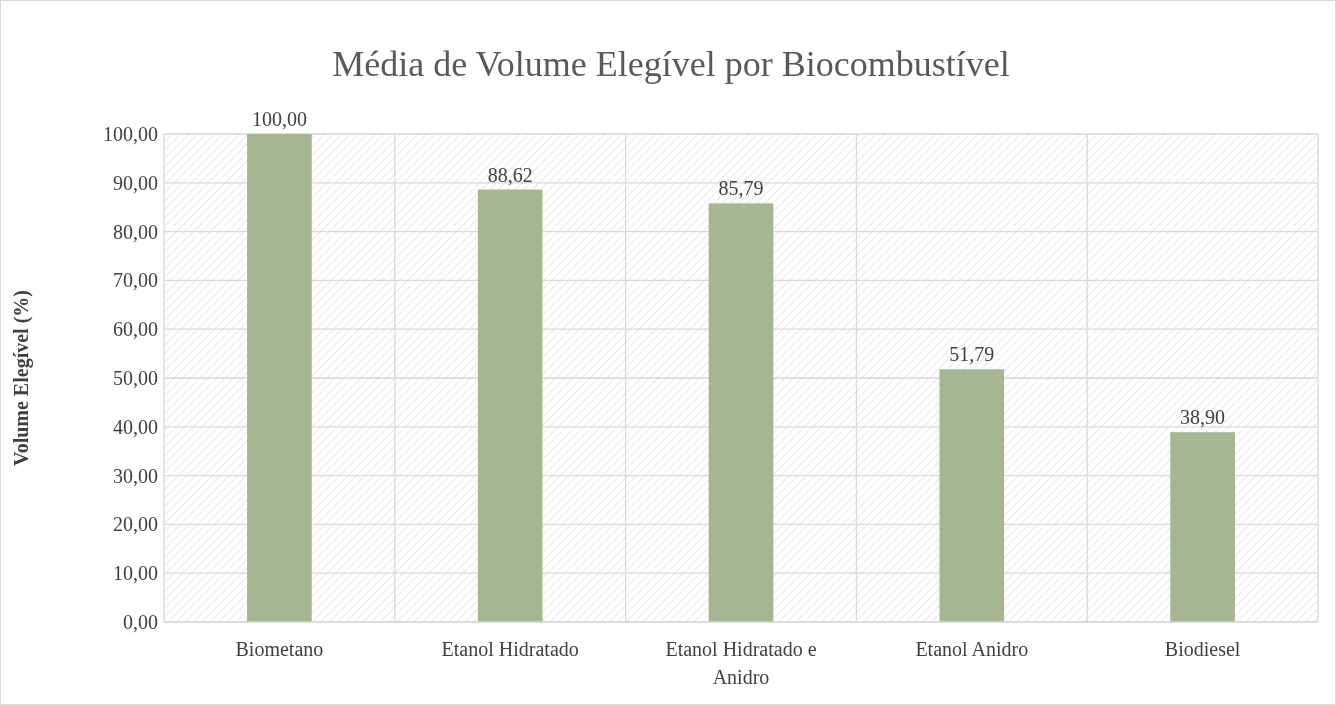 This screenshot has height=705, width=1336. I want to click on y-tick-label: 20,00, so click(135, 524).